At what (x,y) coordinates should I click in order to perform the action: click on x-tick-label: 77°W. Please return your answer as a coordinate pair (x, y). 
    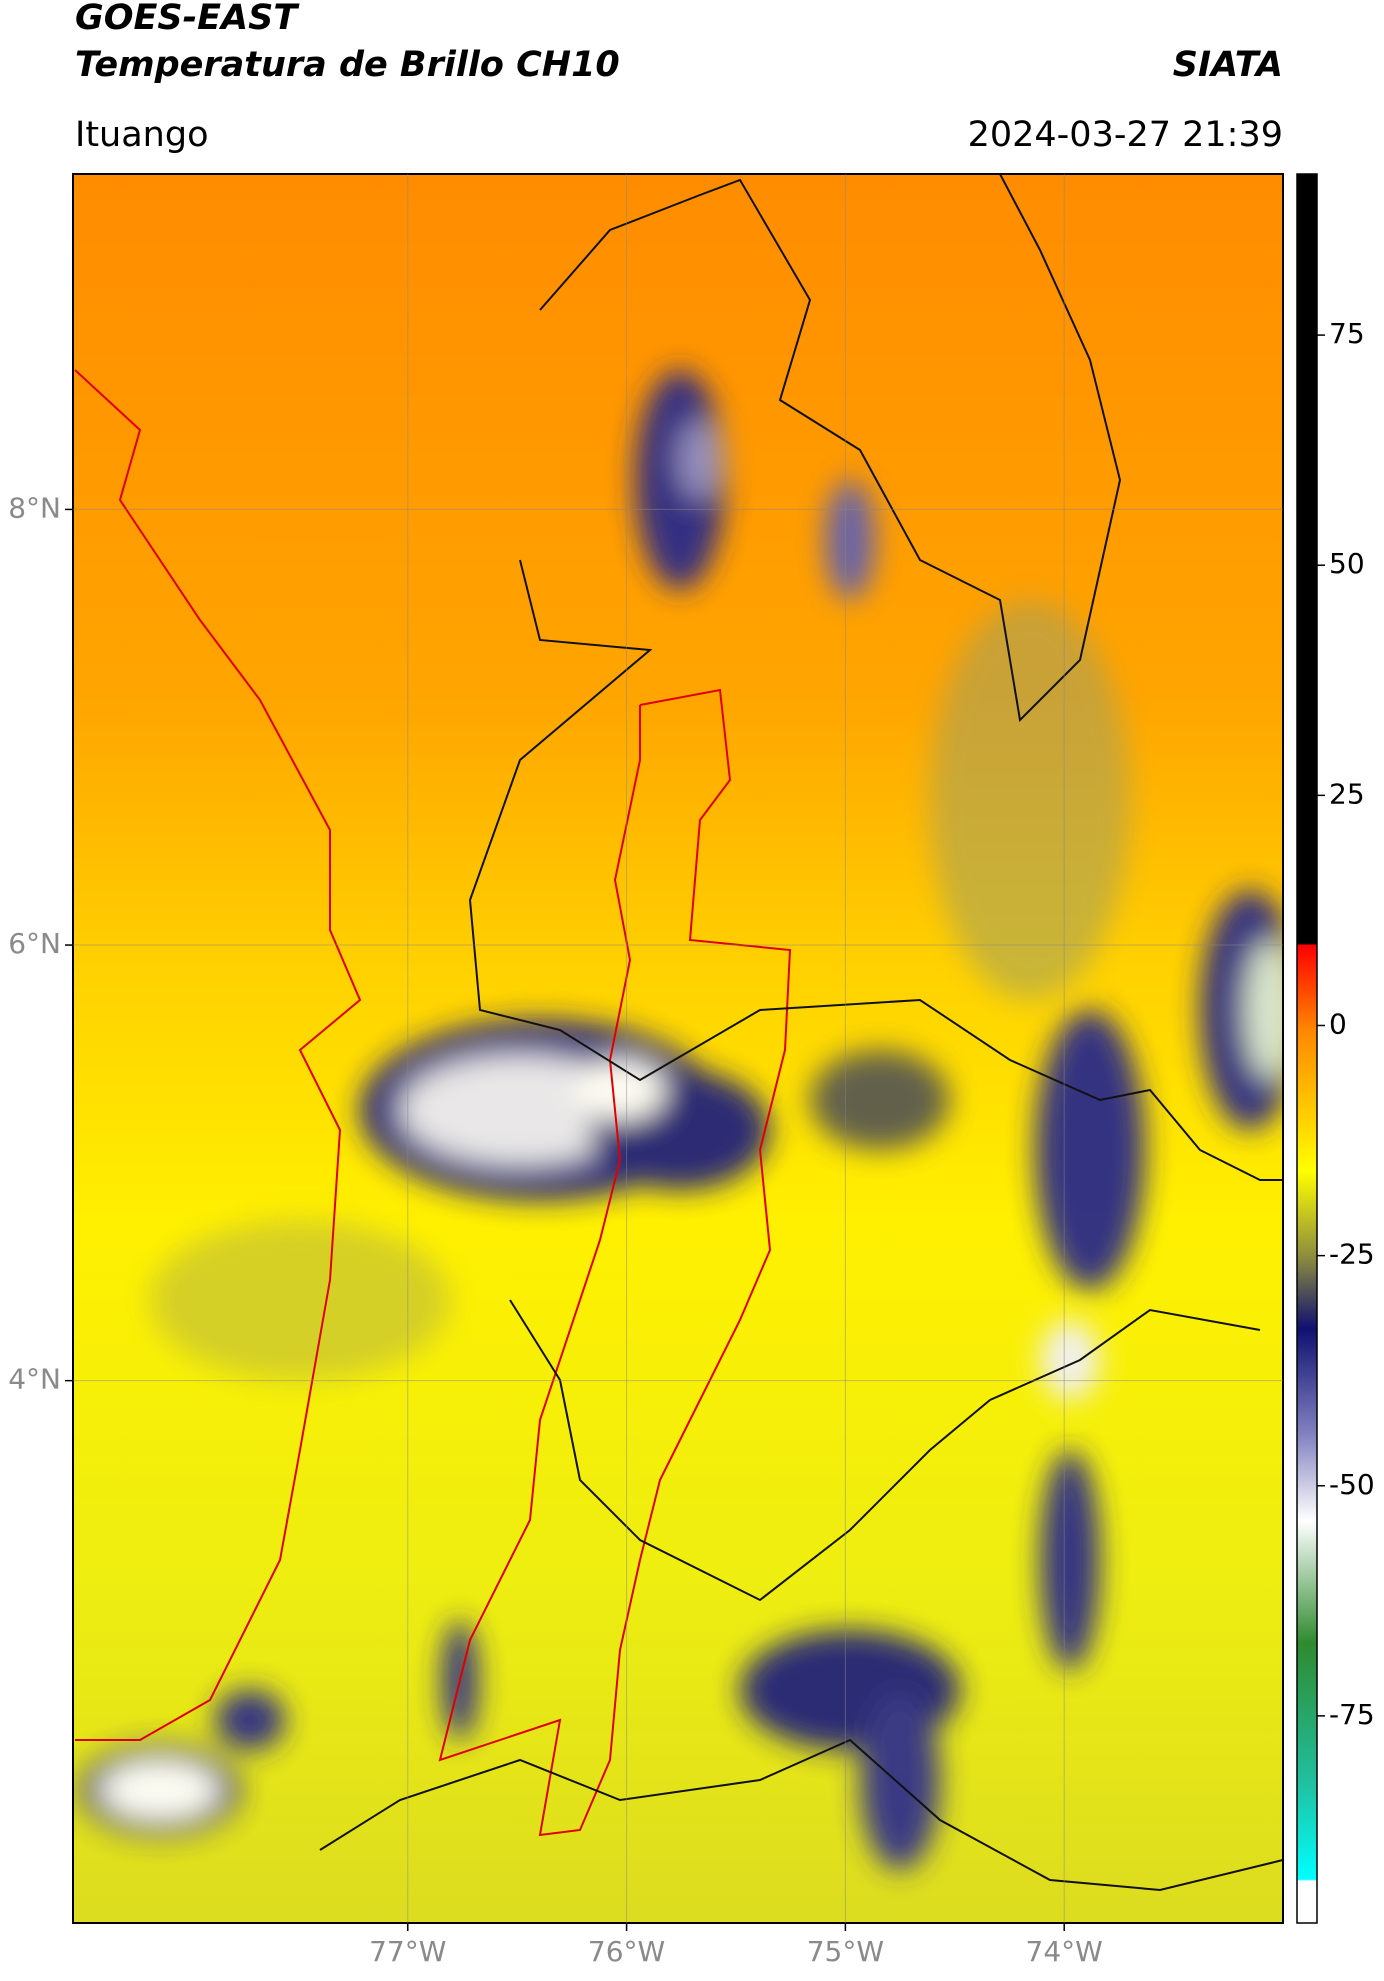
    Looking at the image, I should click on (407, 1951).